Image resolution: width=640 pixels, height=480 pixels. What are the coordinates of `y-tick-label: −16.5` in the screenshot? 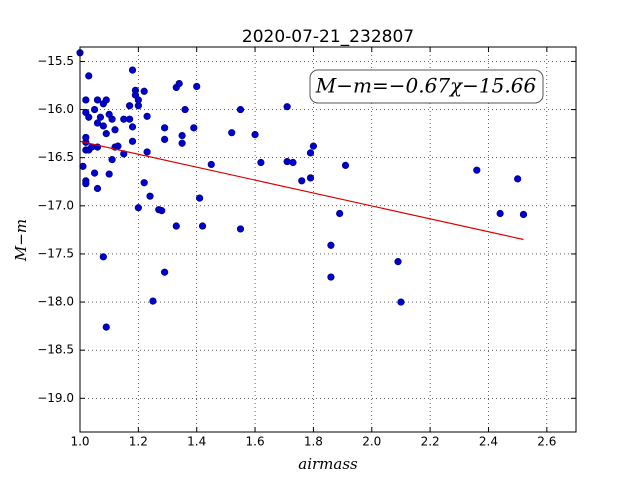 It's located at (55, 157).